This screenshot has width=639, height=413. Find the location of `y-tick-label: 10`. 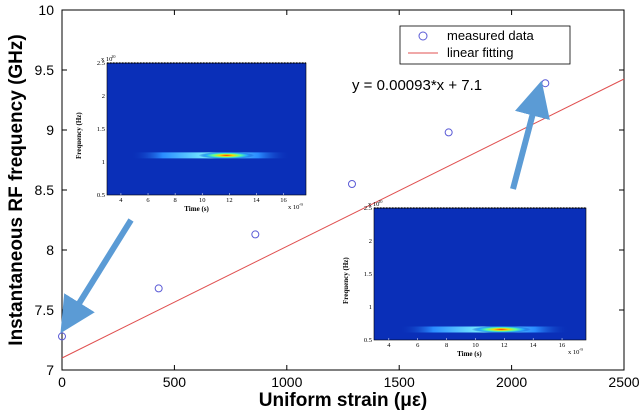

y-tick-label: 10 is located at coordinates (46, 10).